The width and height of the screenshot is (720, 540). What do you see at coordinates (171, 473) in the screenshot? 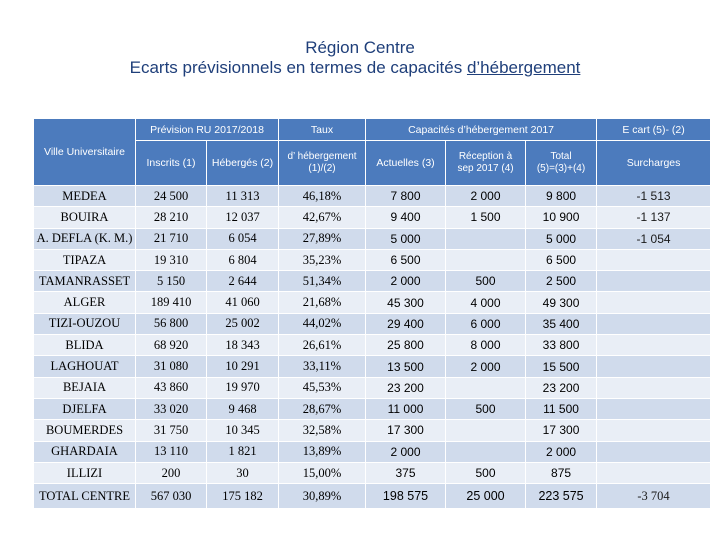
I see `cell-inscrits: 200` at bounding box center [171, 473].